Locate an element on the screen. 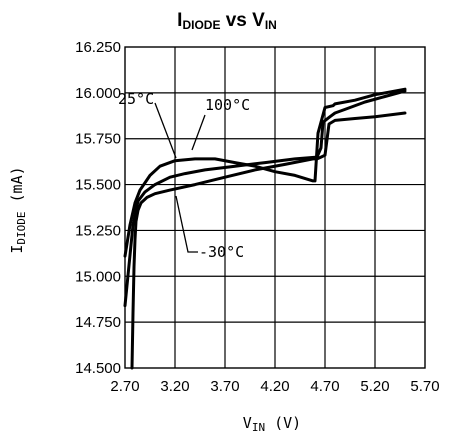  annotation-leader-minus30c is located at coordinates (186, 224).